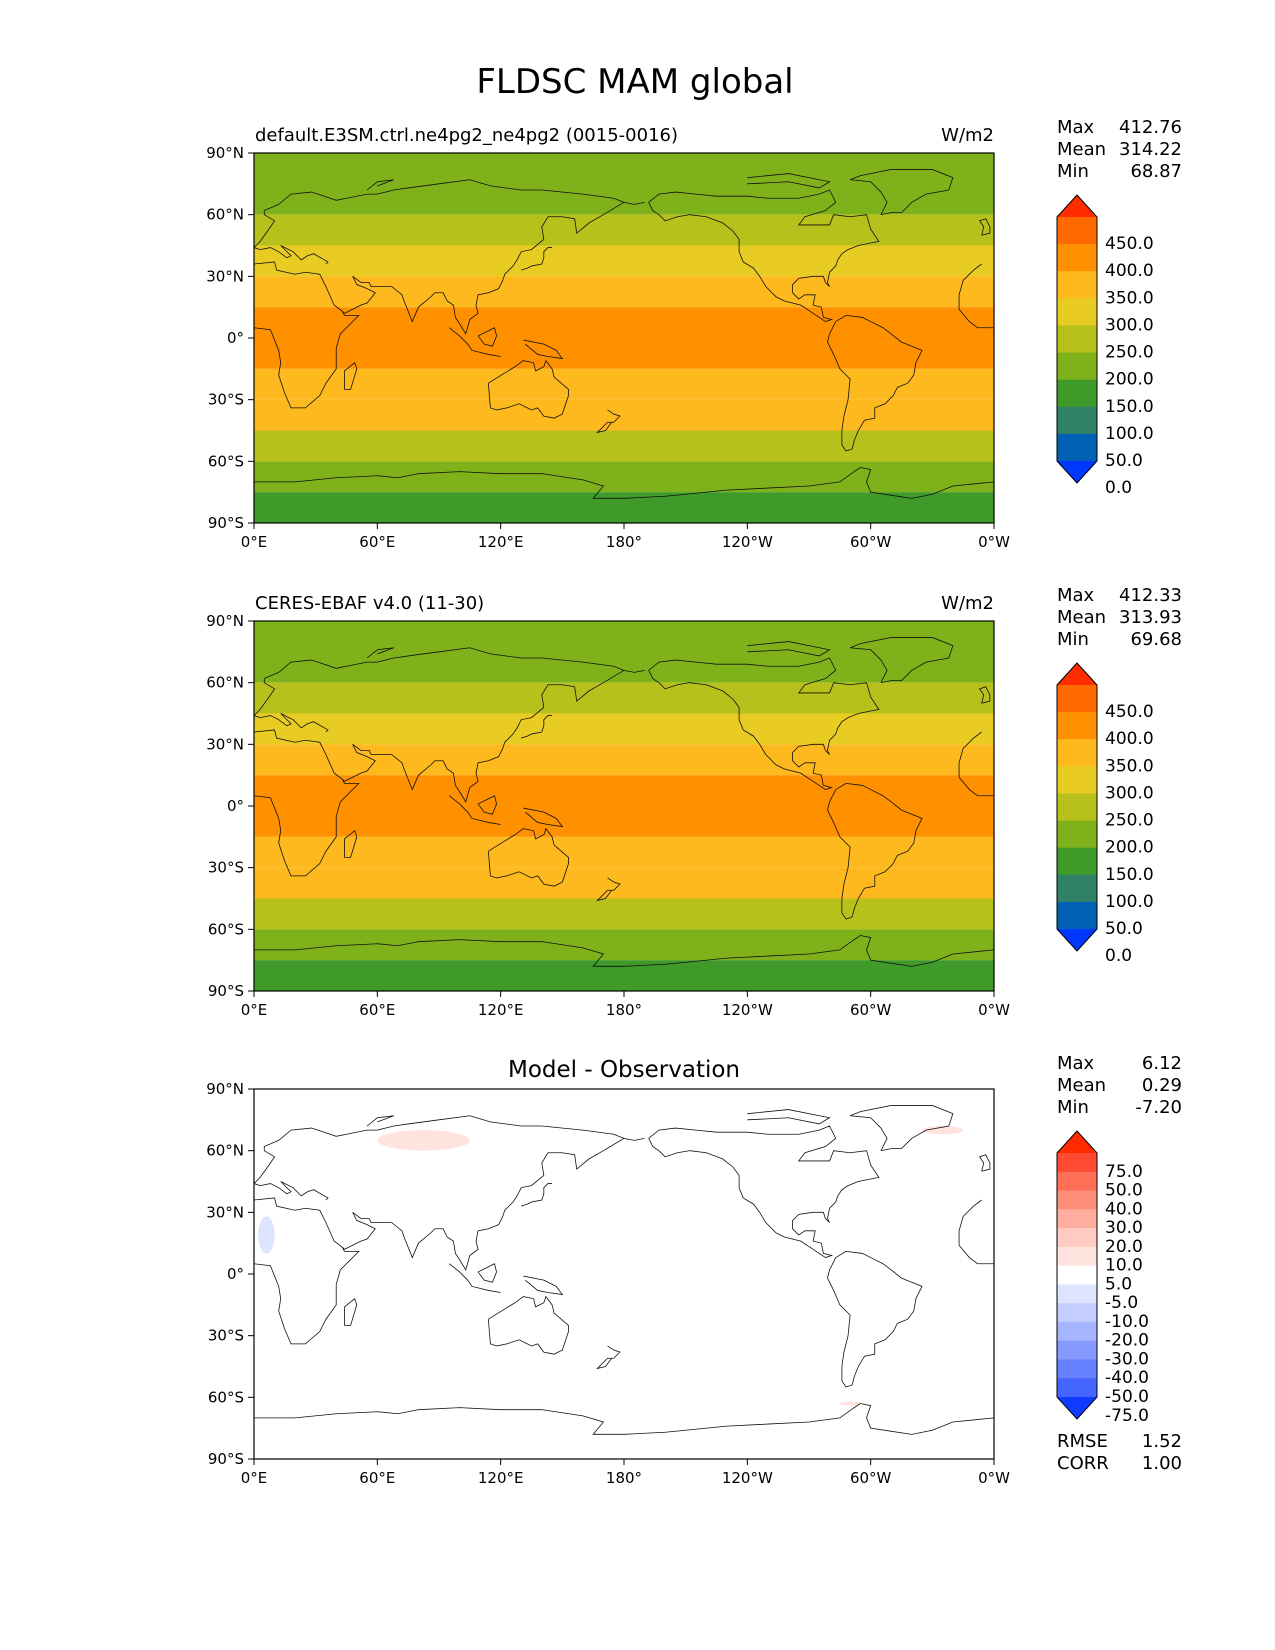  What do you see at coordinates (1077, 1408) in the screenshot?
I see `colorbar-under` at bounding box center [1077, 1408].